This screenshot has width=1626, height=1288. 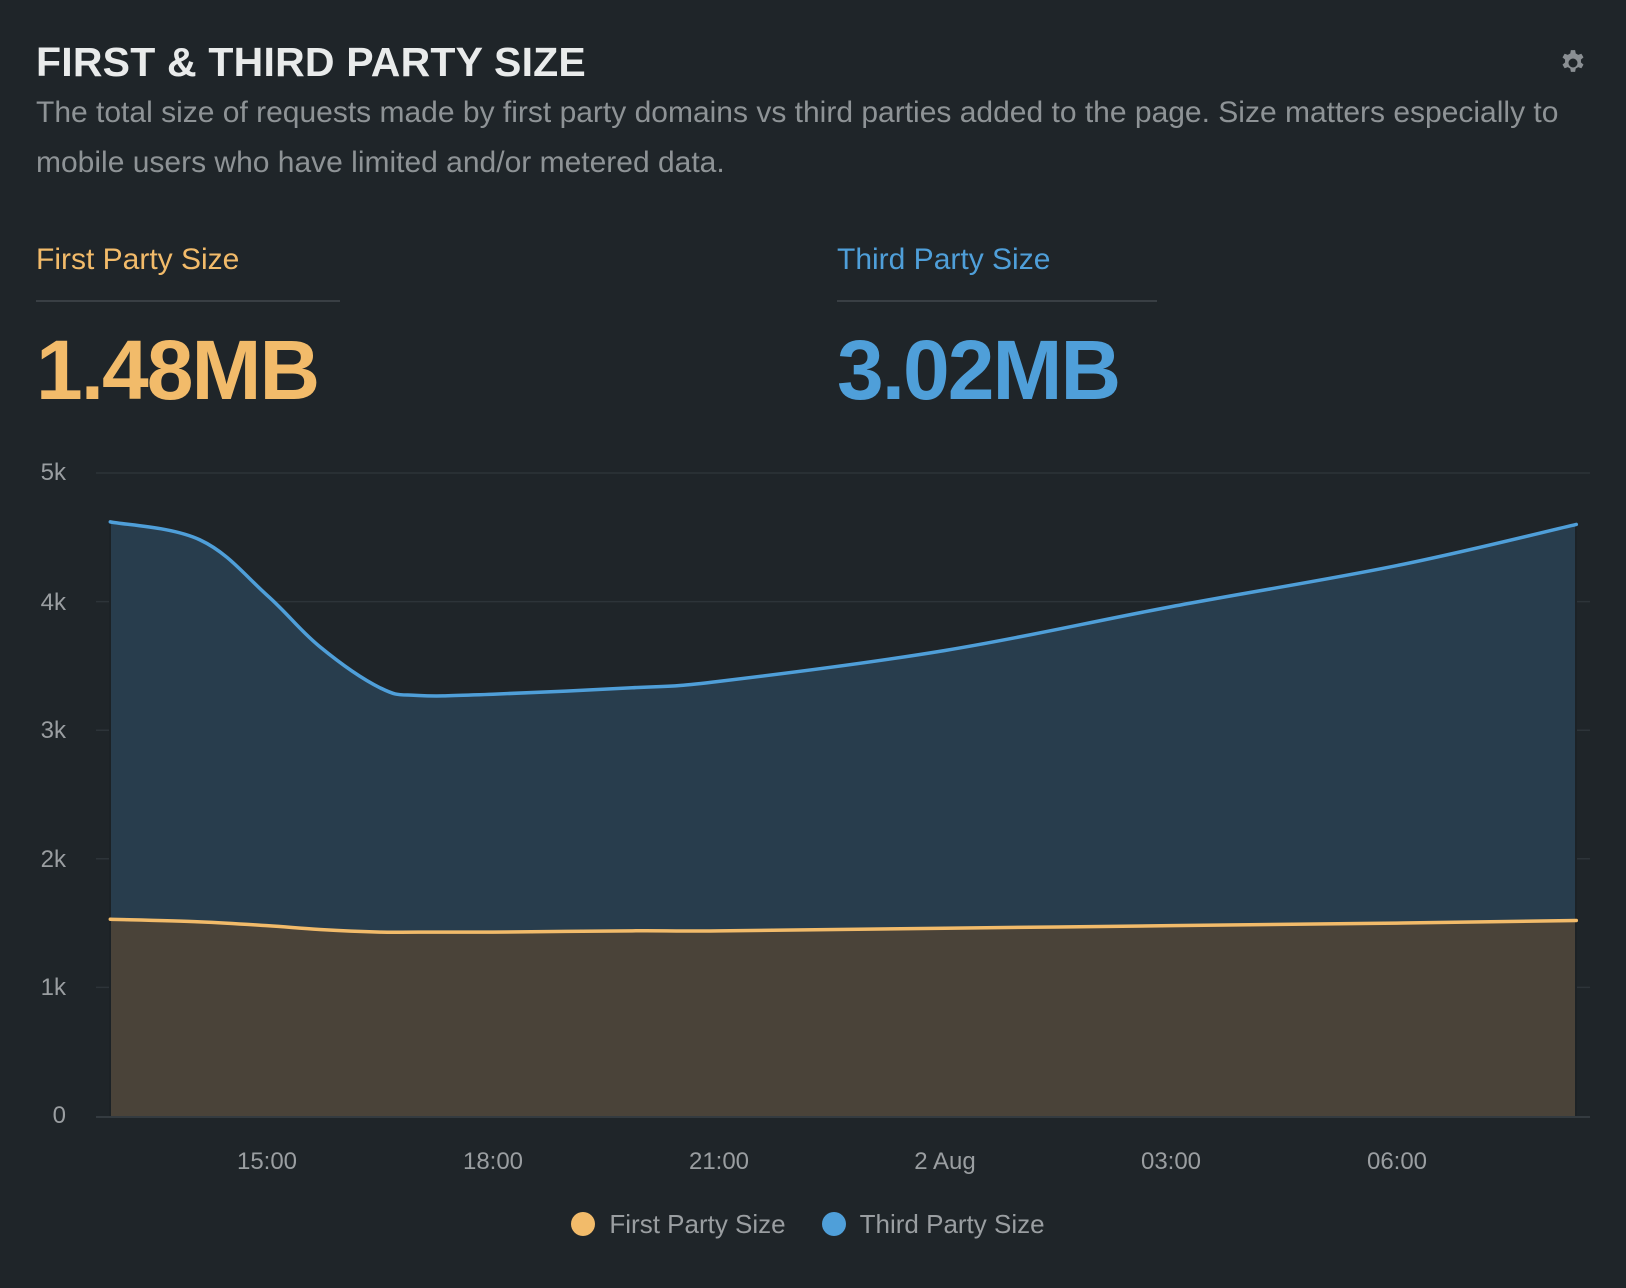 What do you see at coordinates (945, 1161) in the screenshot?
I see `x-tick-2aug: 2 Aug` at bounding box center [945, 1161].